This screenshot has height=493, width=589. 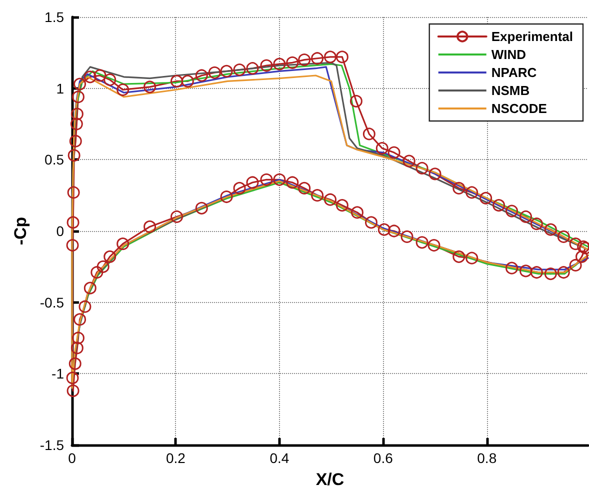 I want to click on legend-label: NSMB, so click(x=510, y=90).